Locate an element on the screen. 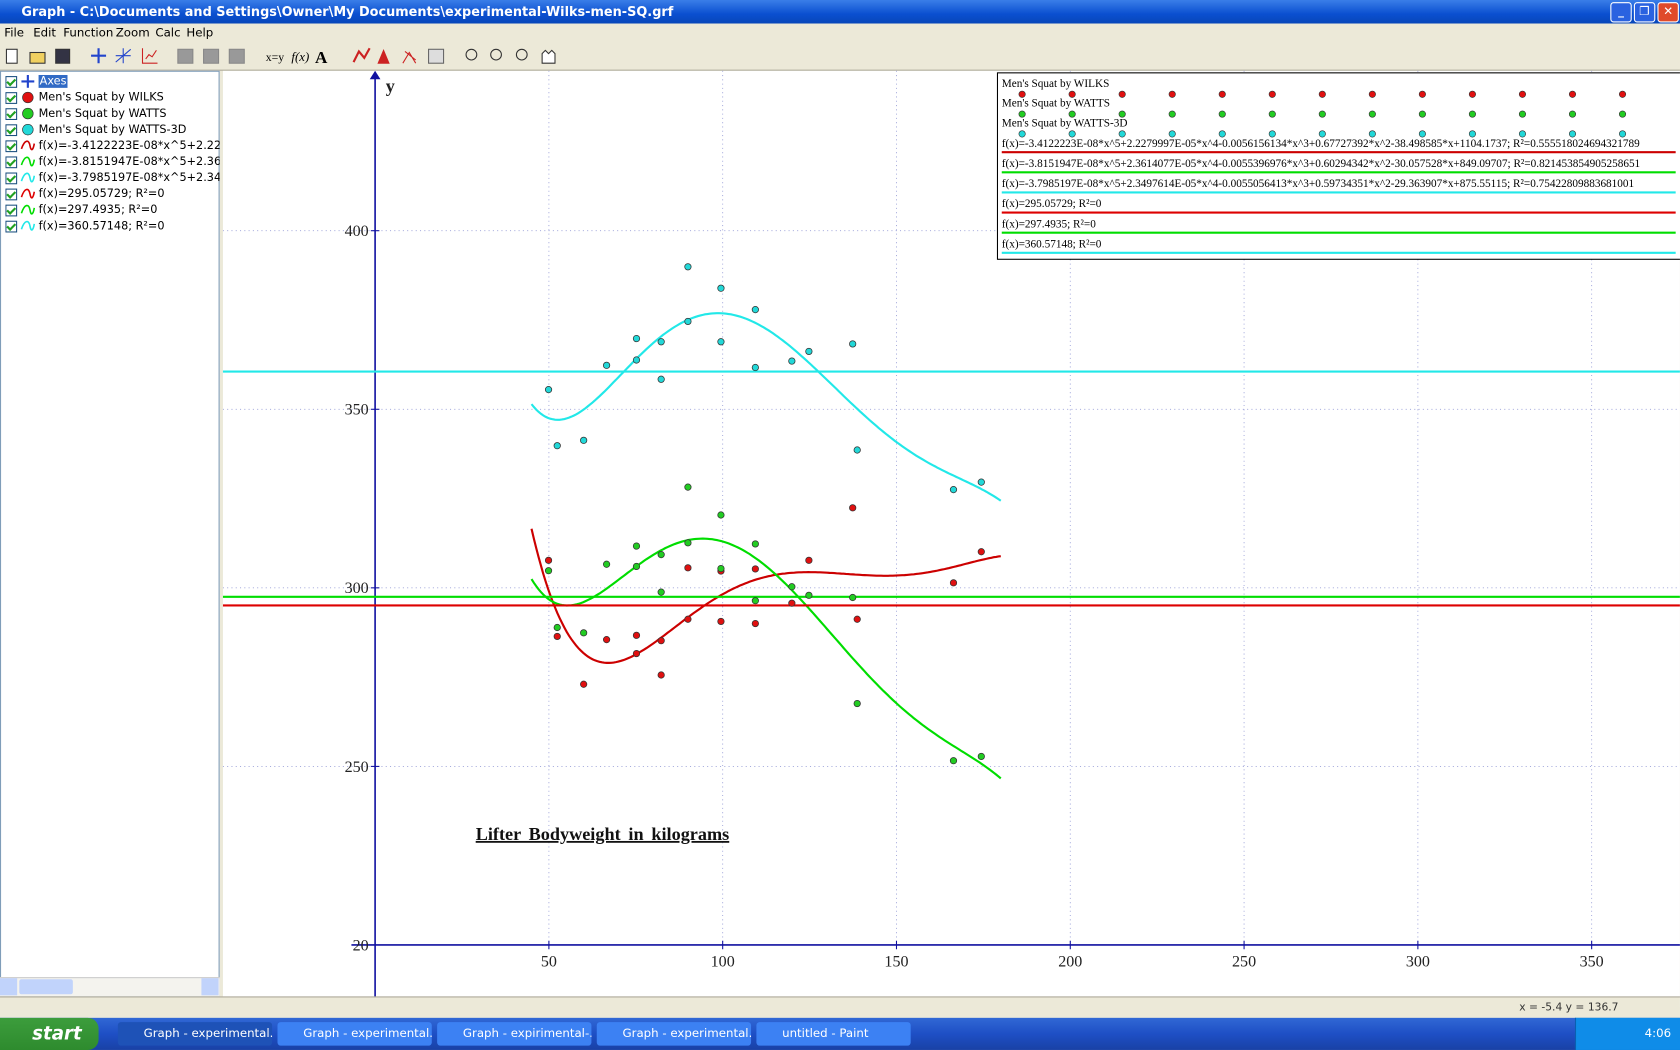 This screenshot has width=1680, height=1050. toolbar-glyph: x=y is located at coordinates (275, 57).